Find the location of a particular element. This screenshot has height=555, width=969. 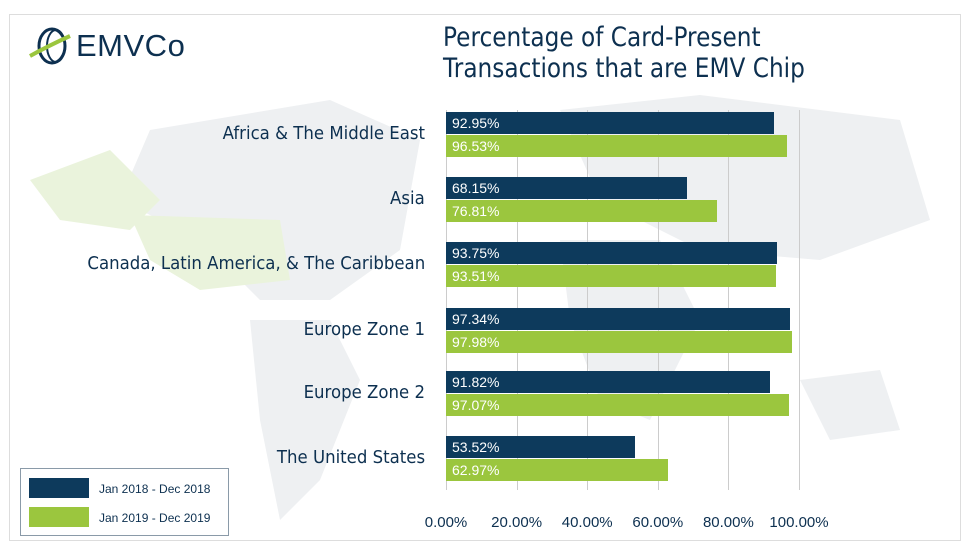

legend-swatch-2018 is located at coordinates (59, 488).